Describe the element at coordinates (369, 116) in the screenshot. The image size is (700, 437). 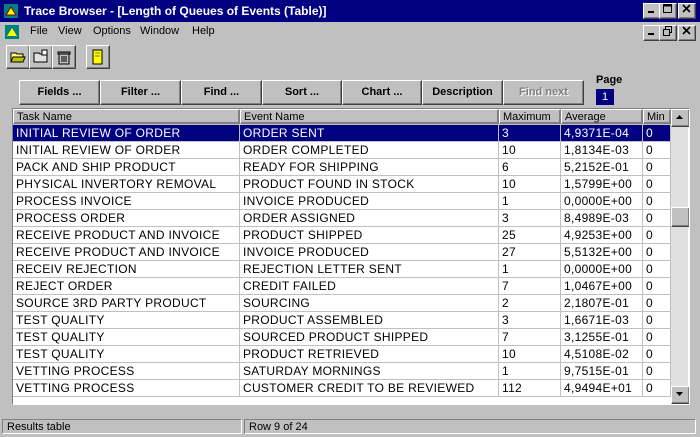
I see `column-header: Event Name` at that location.